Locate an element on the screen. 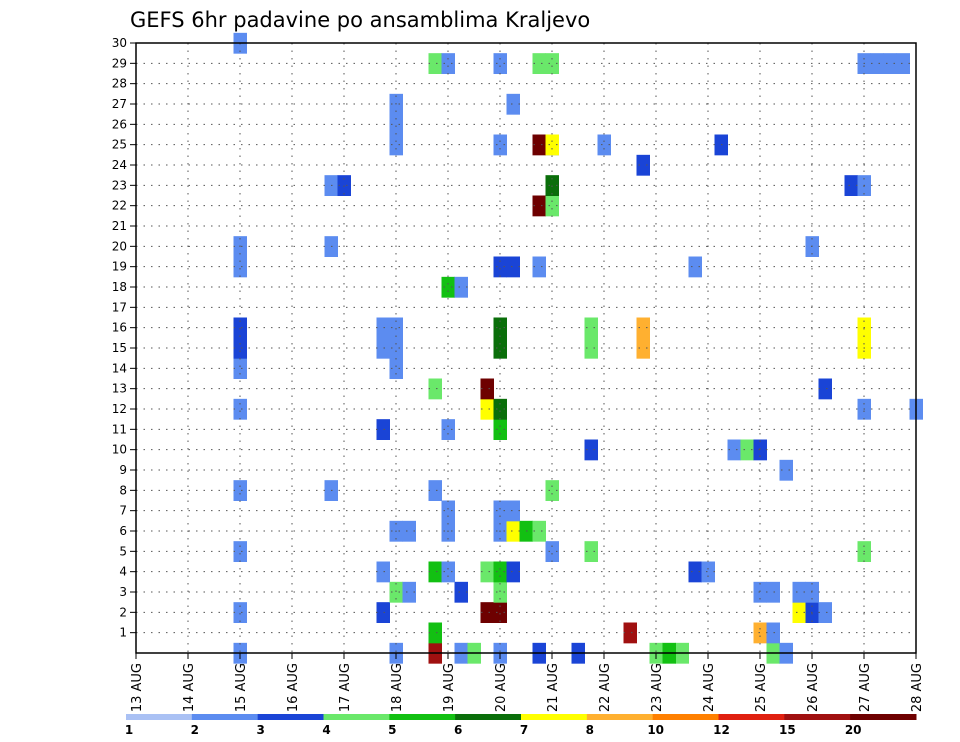 Image resolution: width=960 pixels, height=742 pixels. y-tick-label: 30 is located at coordinates (119, 43).